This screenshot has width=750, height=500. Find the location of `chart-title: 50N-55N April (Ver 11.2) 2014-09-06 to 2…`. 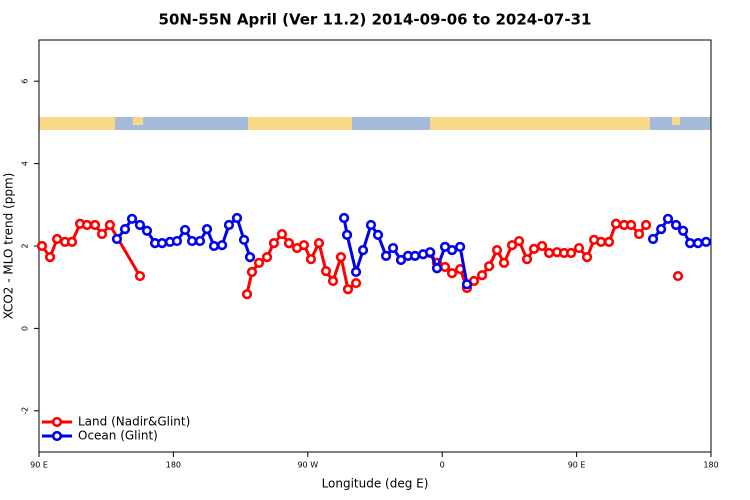

chart-title: 50N-55N April (Ver 11.2) 2014-09-06 to 2… is located at coordinates (375, 20).